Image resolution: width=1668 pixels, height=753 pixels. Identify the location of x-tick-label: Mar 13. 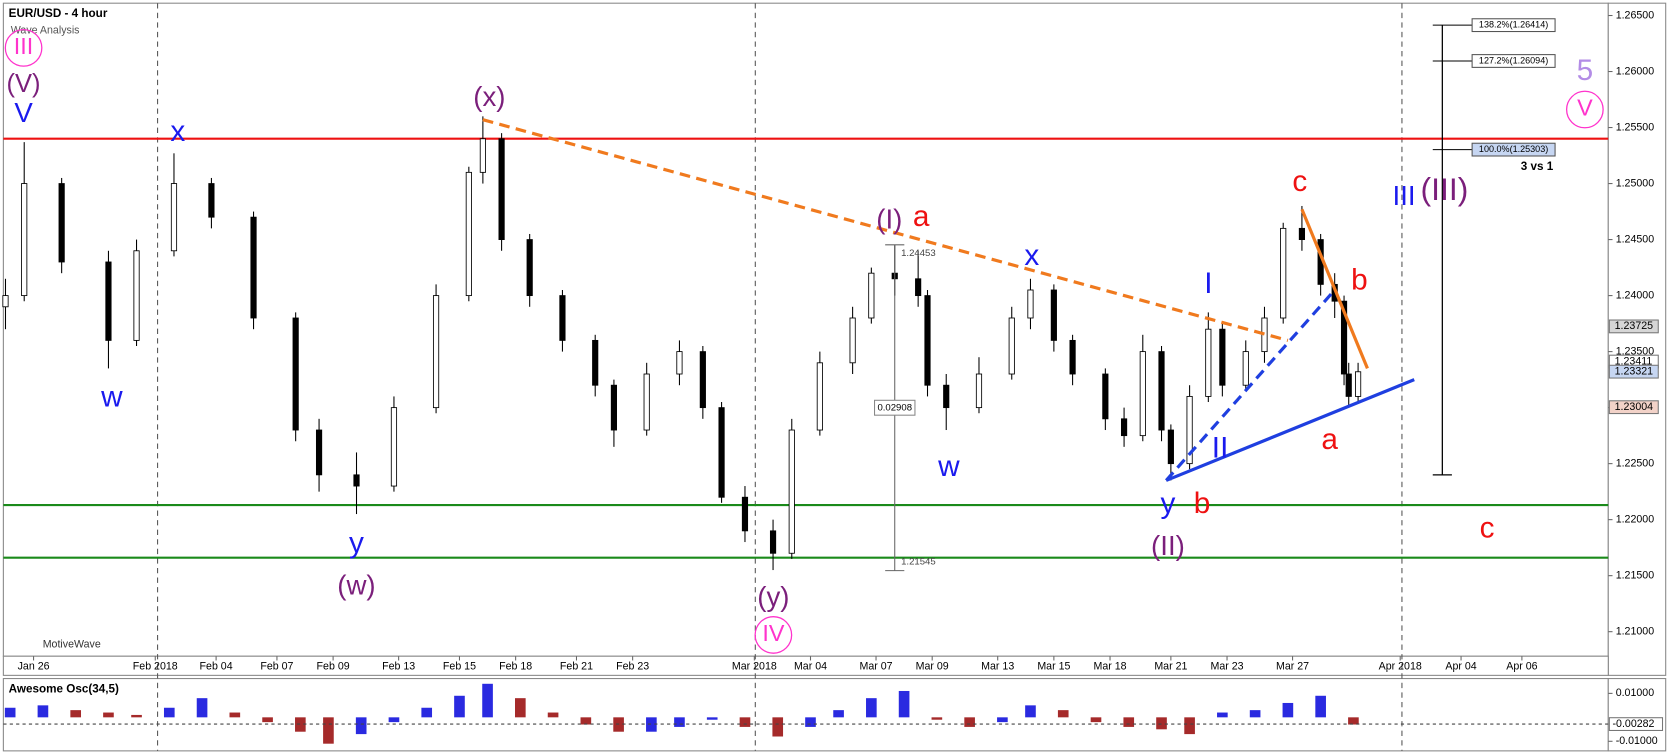
(997, 667).